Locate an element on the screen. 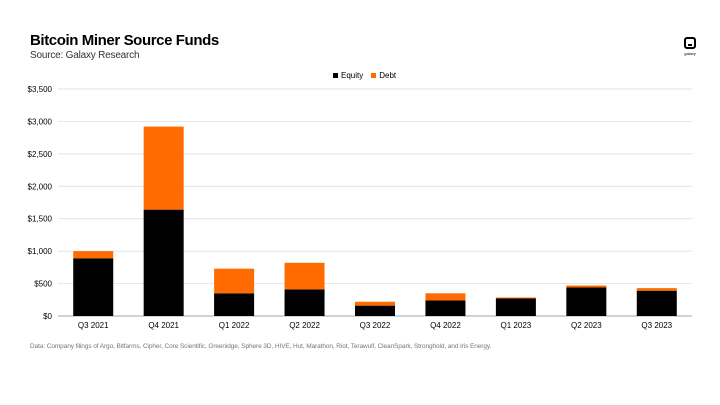 Image resolution: width=720 pixels, height=405 pixels. x-tick-label: Q1 2022 is located at coordinates (234, 325).